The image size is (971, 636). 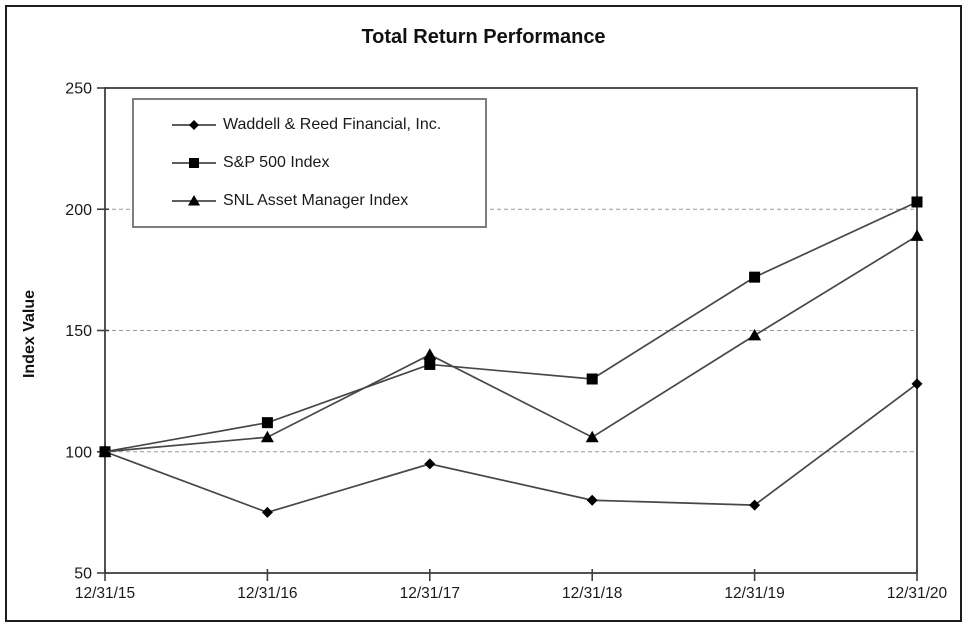 I want to click on legend-label-1: S&P 500 Index, so click(x=276, y=162).